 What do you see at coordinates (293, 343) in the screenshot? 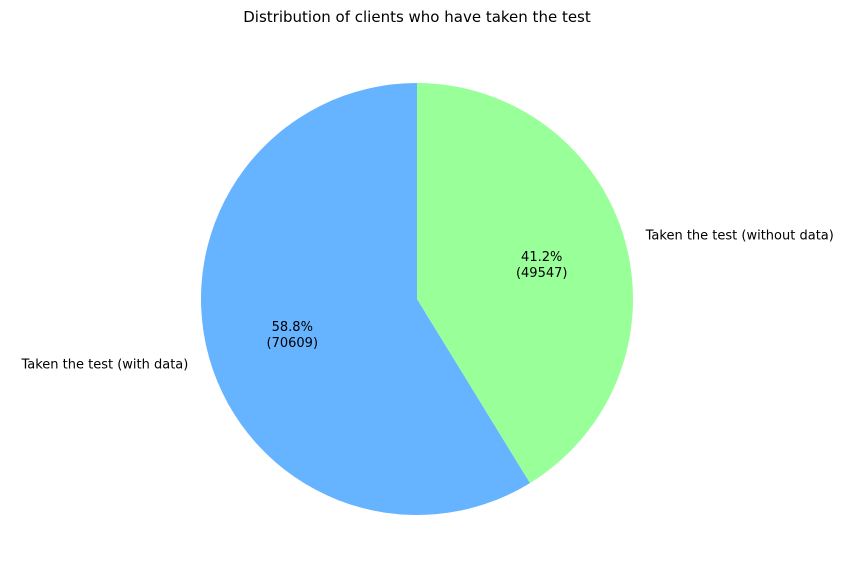
I see `slice-value-1: (70609)` at bounding box center [293, 343].